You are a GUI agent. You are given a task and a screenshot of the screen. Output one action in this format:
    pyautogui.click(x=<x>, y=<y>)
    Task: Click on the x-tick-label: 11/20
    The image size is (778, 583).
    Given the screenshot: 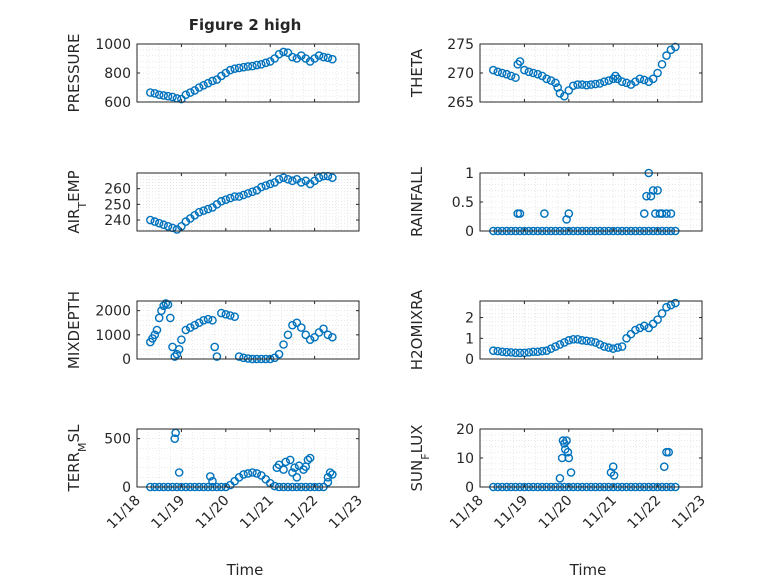 What is the action you would take?
    pyautogui.click(x=213, y=513)
    